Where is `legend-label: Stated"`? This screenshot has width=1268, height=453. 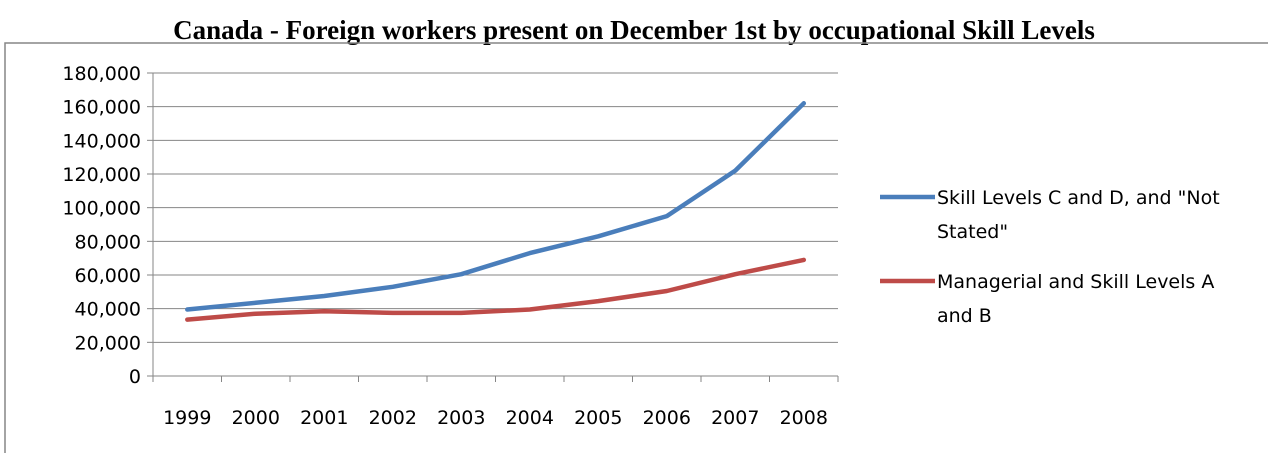 legend-label: Stated" is located at coordinates (972, 232).